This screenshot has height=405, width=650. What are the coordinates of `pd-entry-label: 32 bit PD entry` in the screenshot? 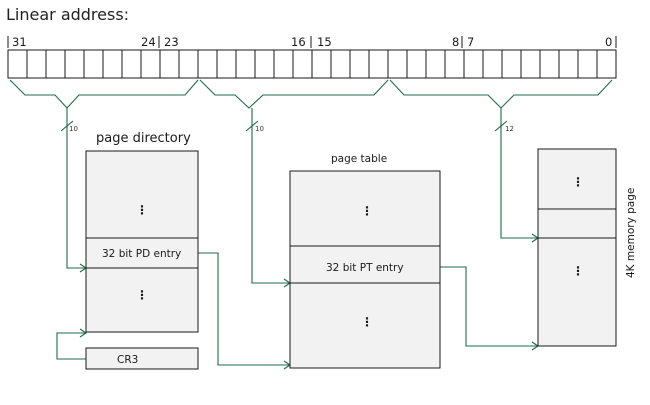 It's located at (141, 254).